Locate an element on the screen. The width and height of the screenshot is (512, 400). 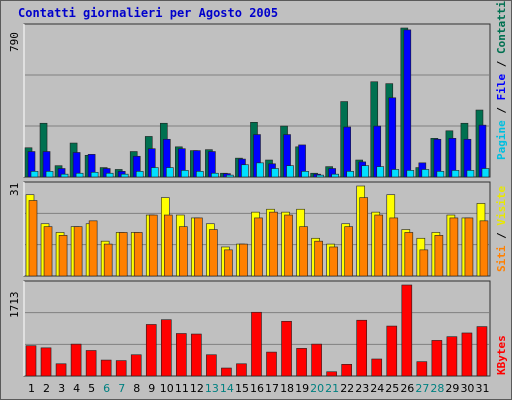
day-tick-label: 24 is located at coordinates (377, 388).